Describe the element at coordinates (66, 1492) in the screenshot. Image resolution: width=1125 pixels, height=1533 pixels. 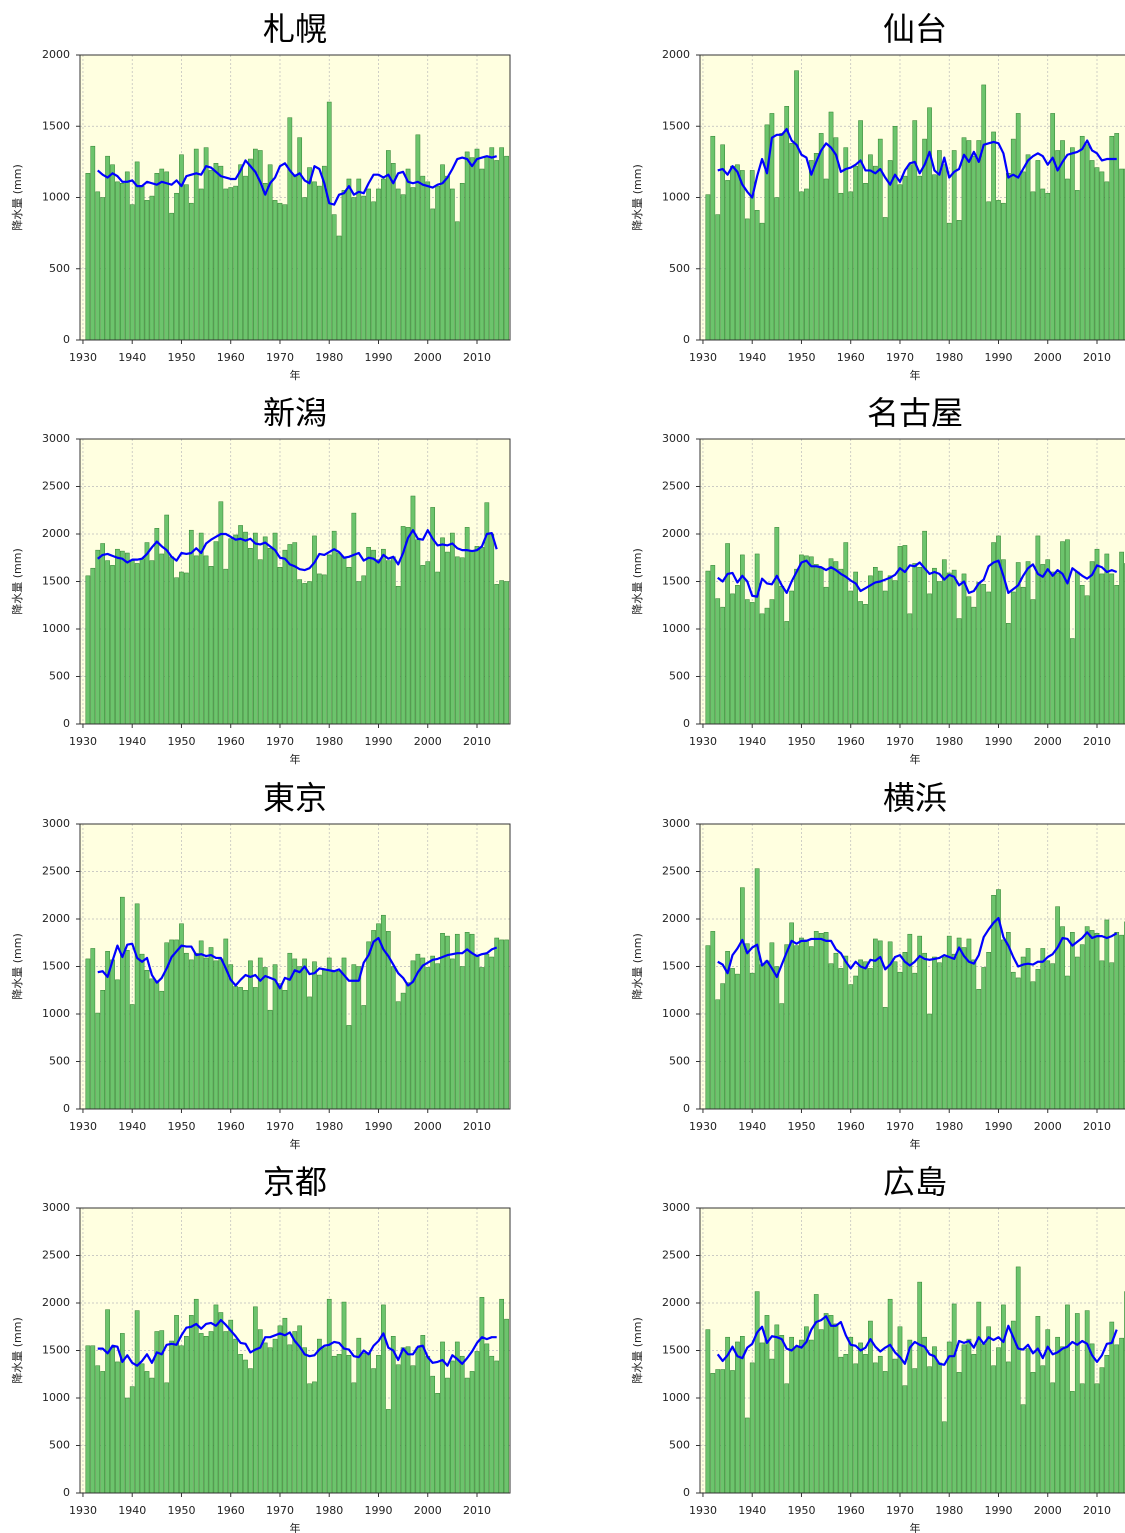
I see `y-tick-label: 0` at that location.